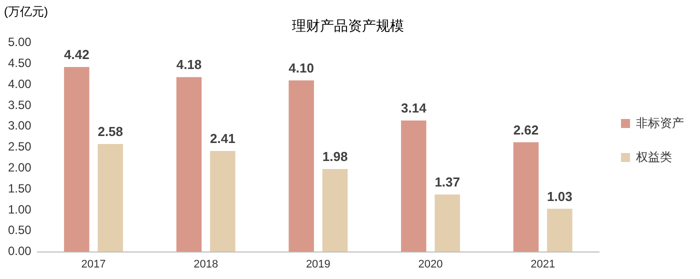 The image size is (700, 279). What do you see at coordinates (223, 138) in the screenshot?
I see `data-label: 2.41` at bounding box center [223, 138].